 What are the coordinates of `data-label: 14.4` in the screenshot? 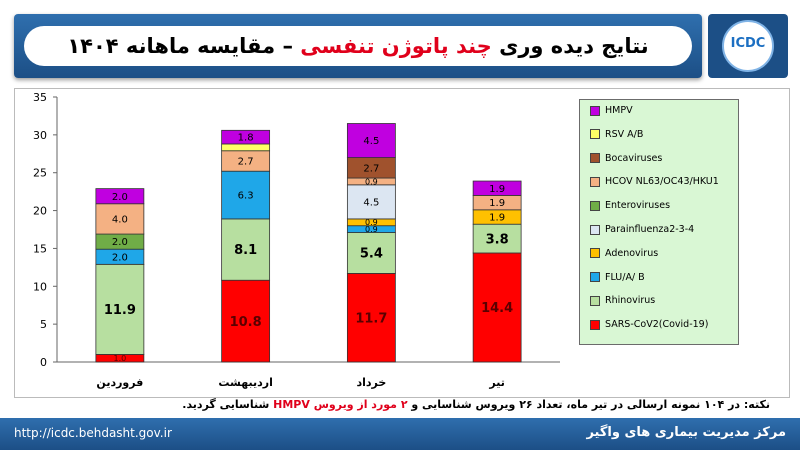 It's located at (497, 308).